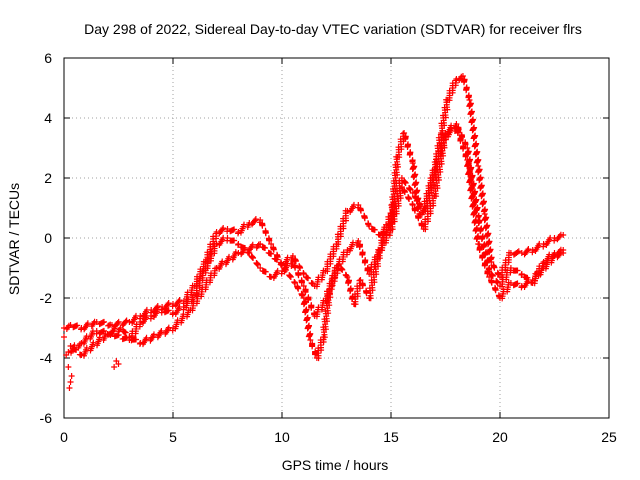 The image size is (640, 480). Describe the element at coordinates (48, 178) in the screenshot. I see `y-tick-label: 2` at that location.